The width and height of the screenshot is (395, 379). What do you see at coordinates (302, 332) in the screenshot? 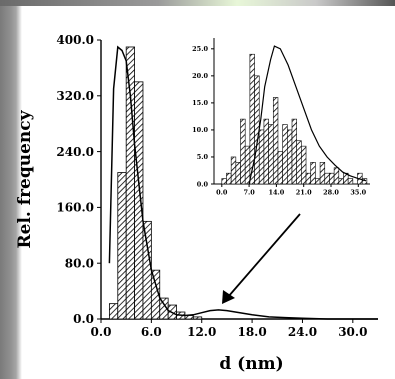
I see `main-x-tick-label: 24.0` at bounding box center [302, 332].